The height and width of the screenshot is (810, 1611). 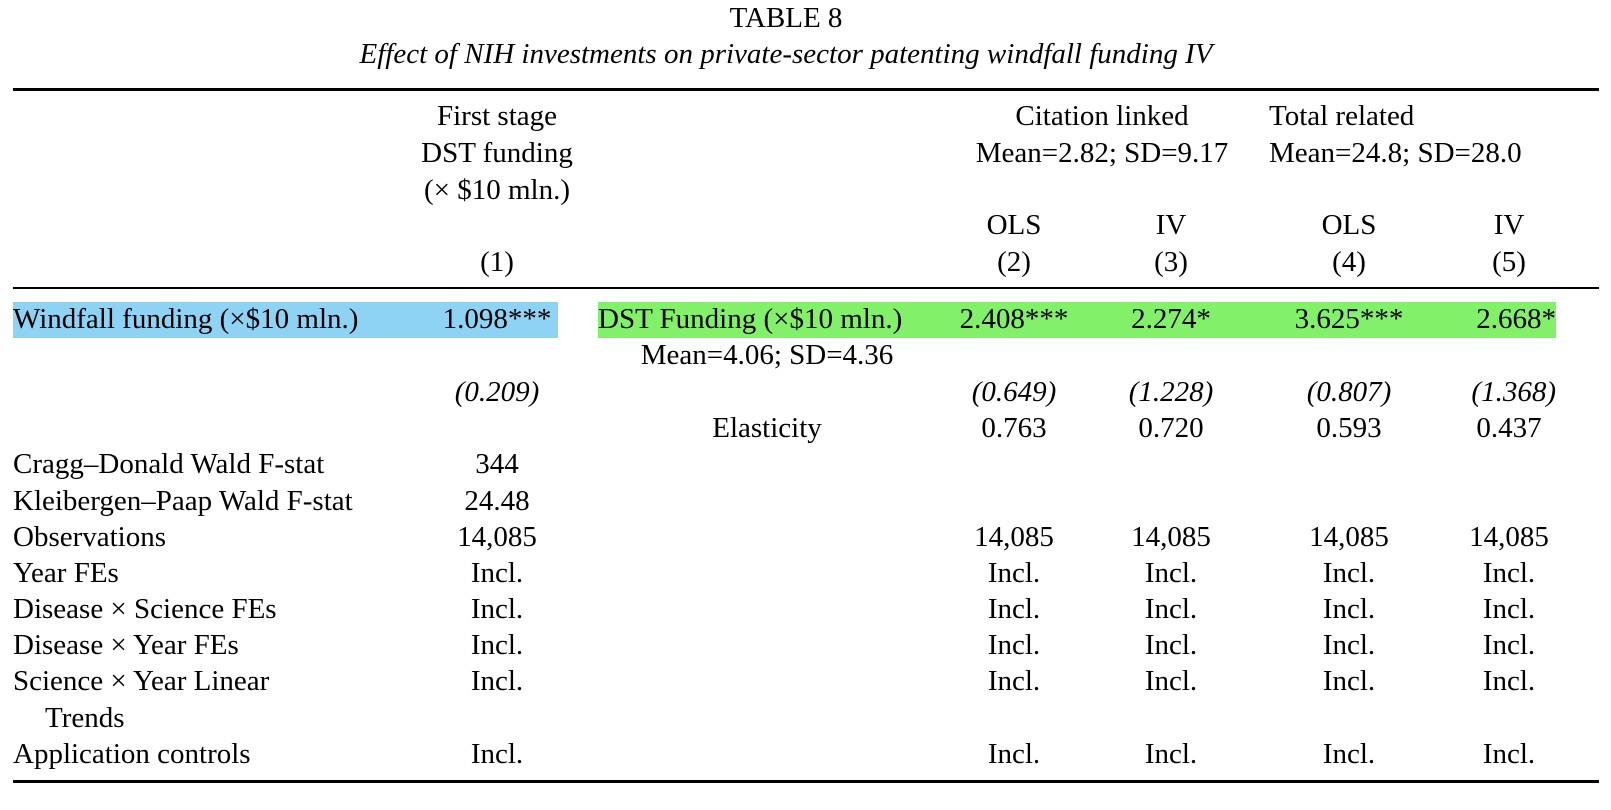 I want to click on header-total-related: Total related, so click(x=1342, y=116).